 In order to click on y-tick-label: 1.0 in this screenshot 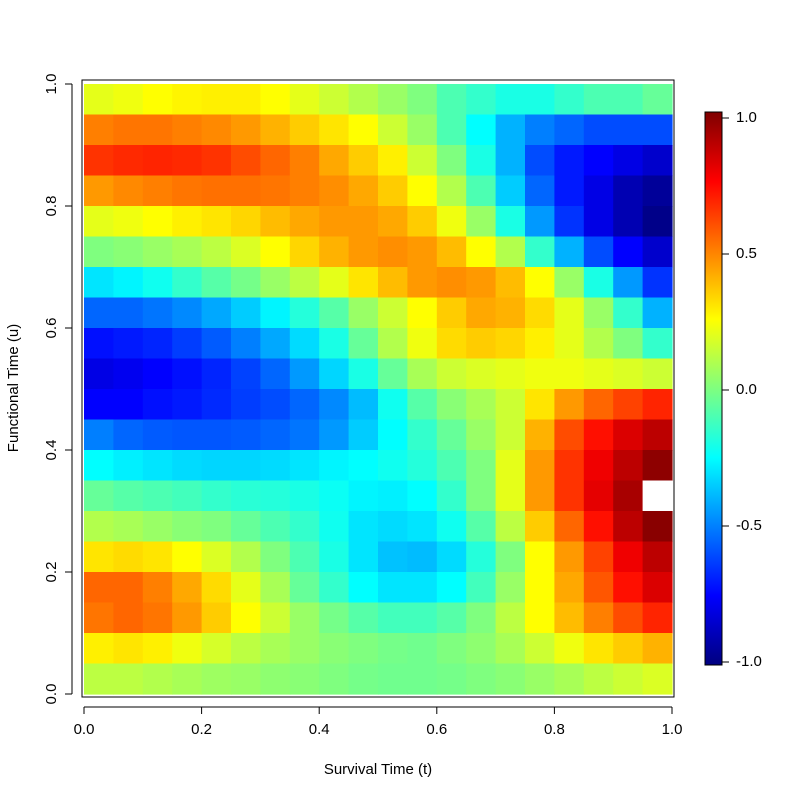, I will do `click(51, 84)`.